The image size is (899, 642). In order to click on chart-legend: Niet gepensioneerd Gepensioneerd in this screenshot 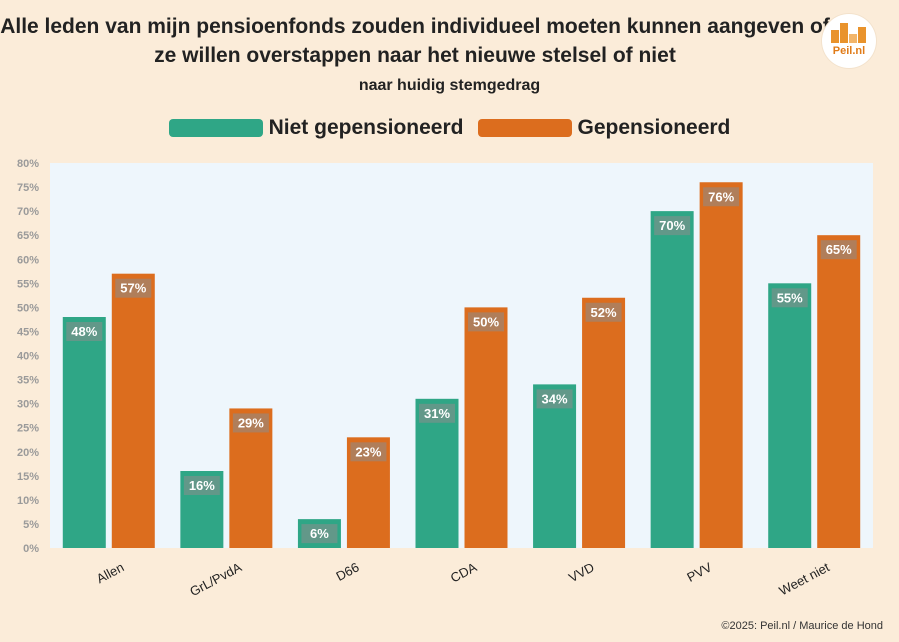, I will do `click(449, 128)`.